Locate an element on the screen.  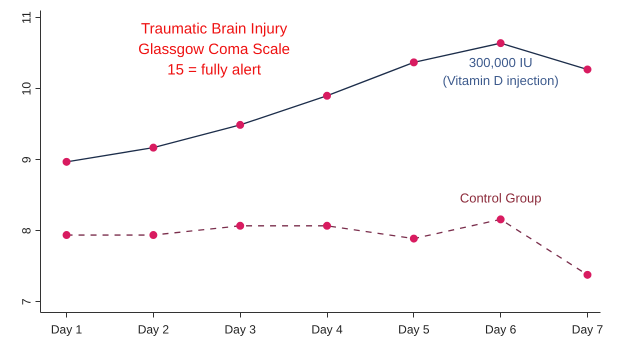
x-tick-label: Day 3 is located at coordinates (240, 329).